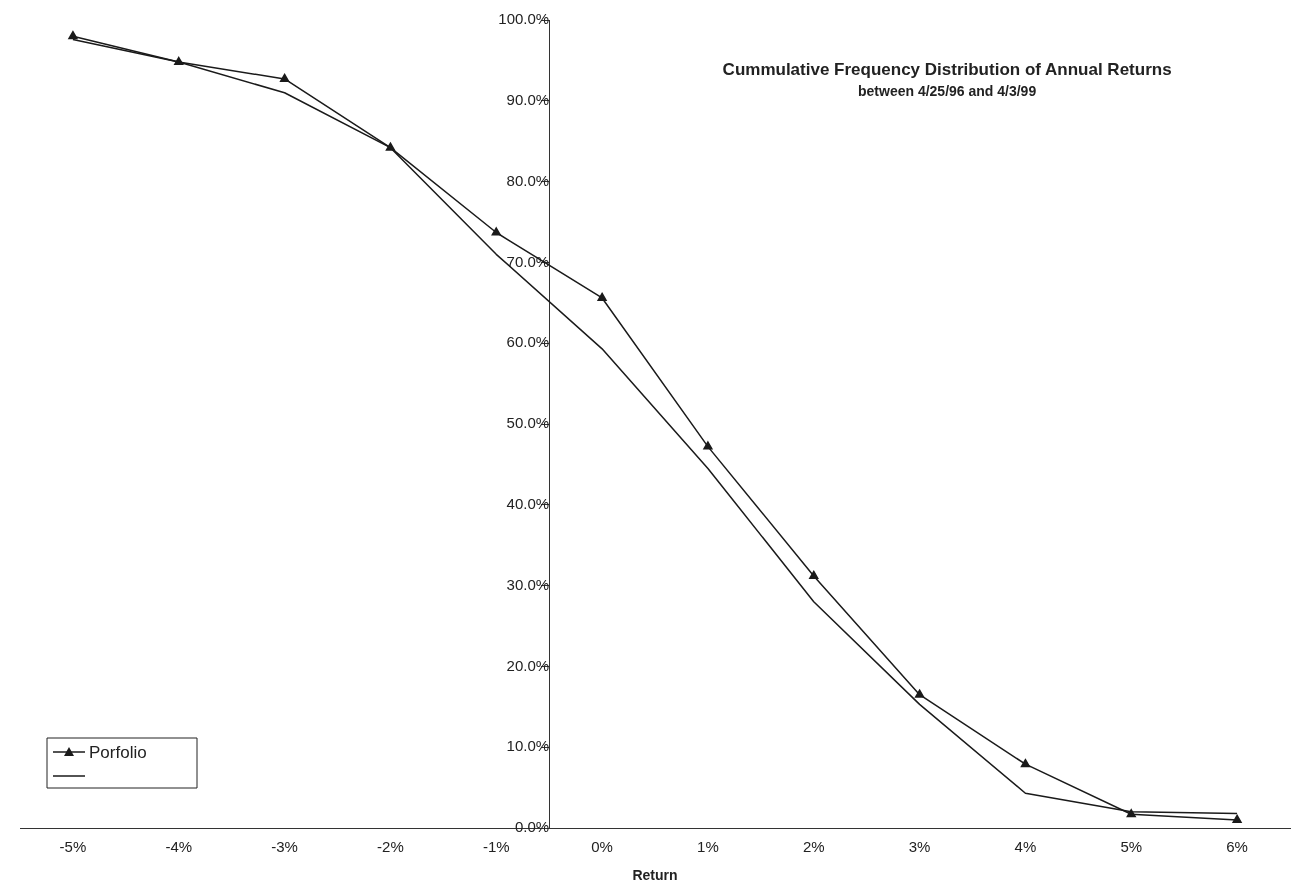 The image size is (1315, 890). Describe the element at coordinates (528, 99) in the screenshot. I see `y-tick-label: 90.0%` at that location.